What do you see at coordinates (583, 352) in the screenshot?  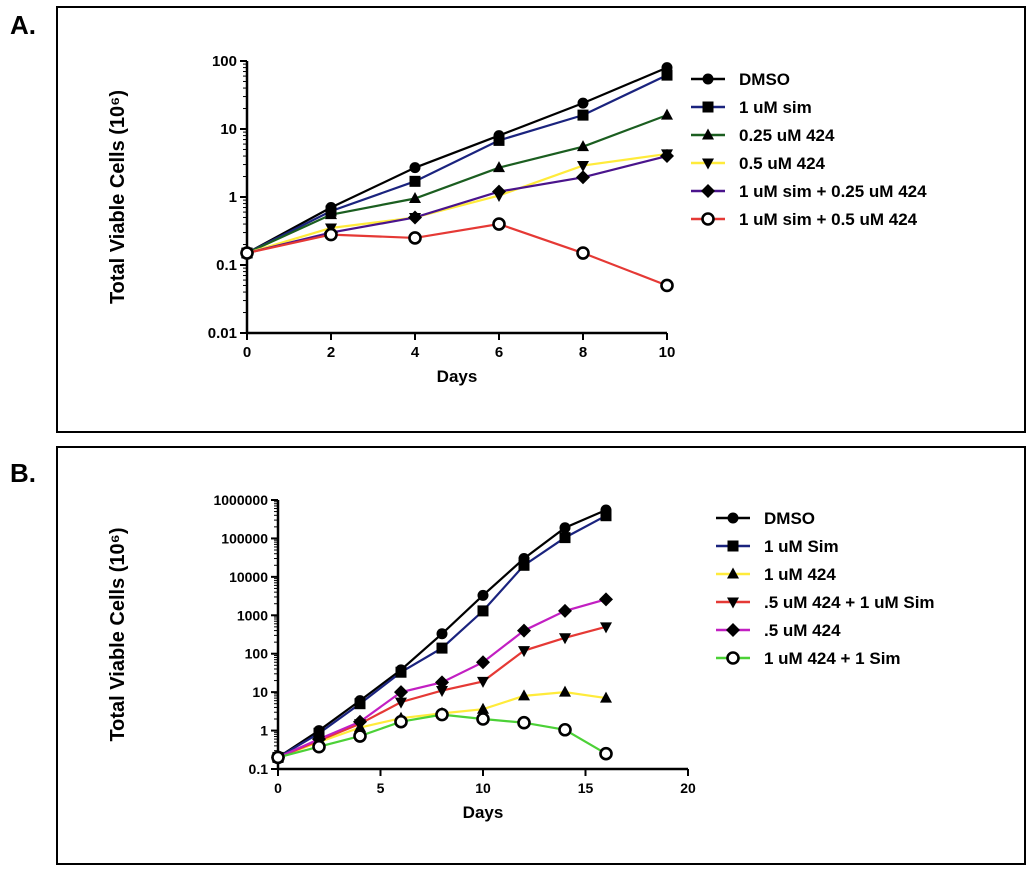 I see `chart-a-x-tick-label: 8` at bounding box center [583, 352].